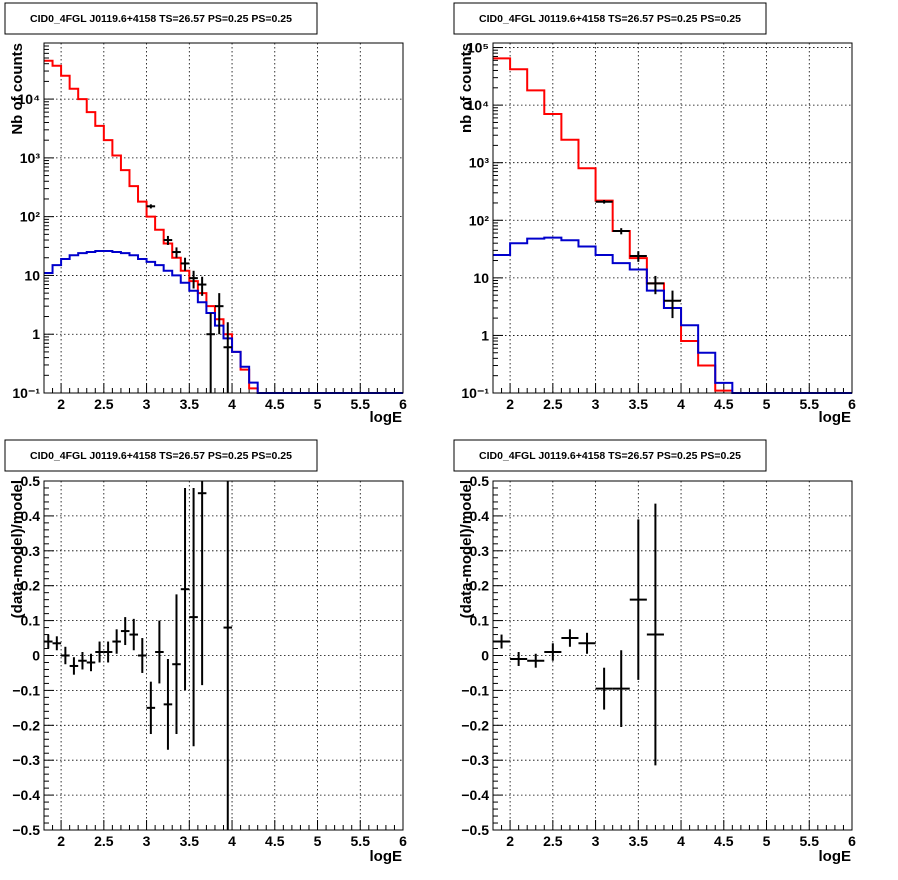  Describe the element at coordinates (466, 88) in the screenshot. I see `y-axis-label: nb of counts` at that location.